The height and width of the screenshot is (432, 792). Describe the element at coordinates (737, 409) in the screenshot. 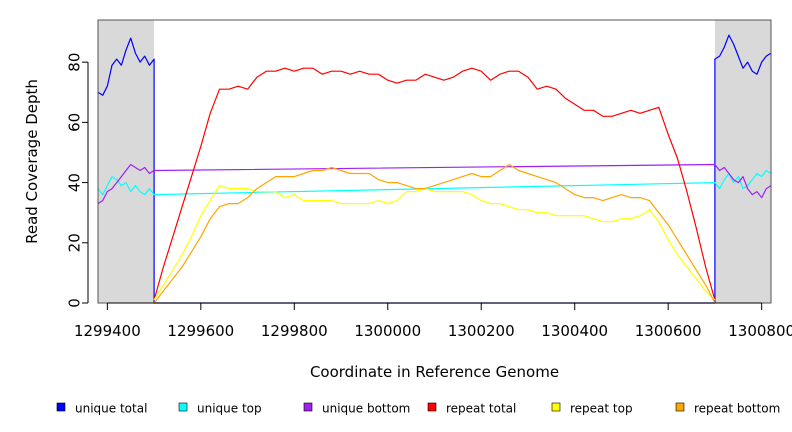

I see `legend-label-repeat-bottom: repeat bottom` at that location.